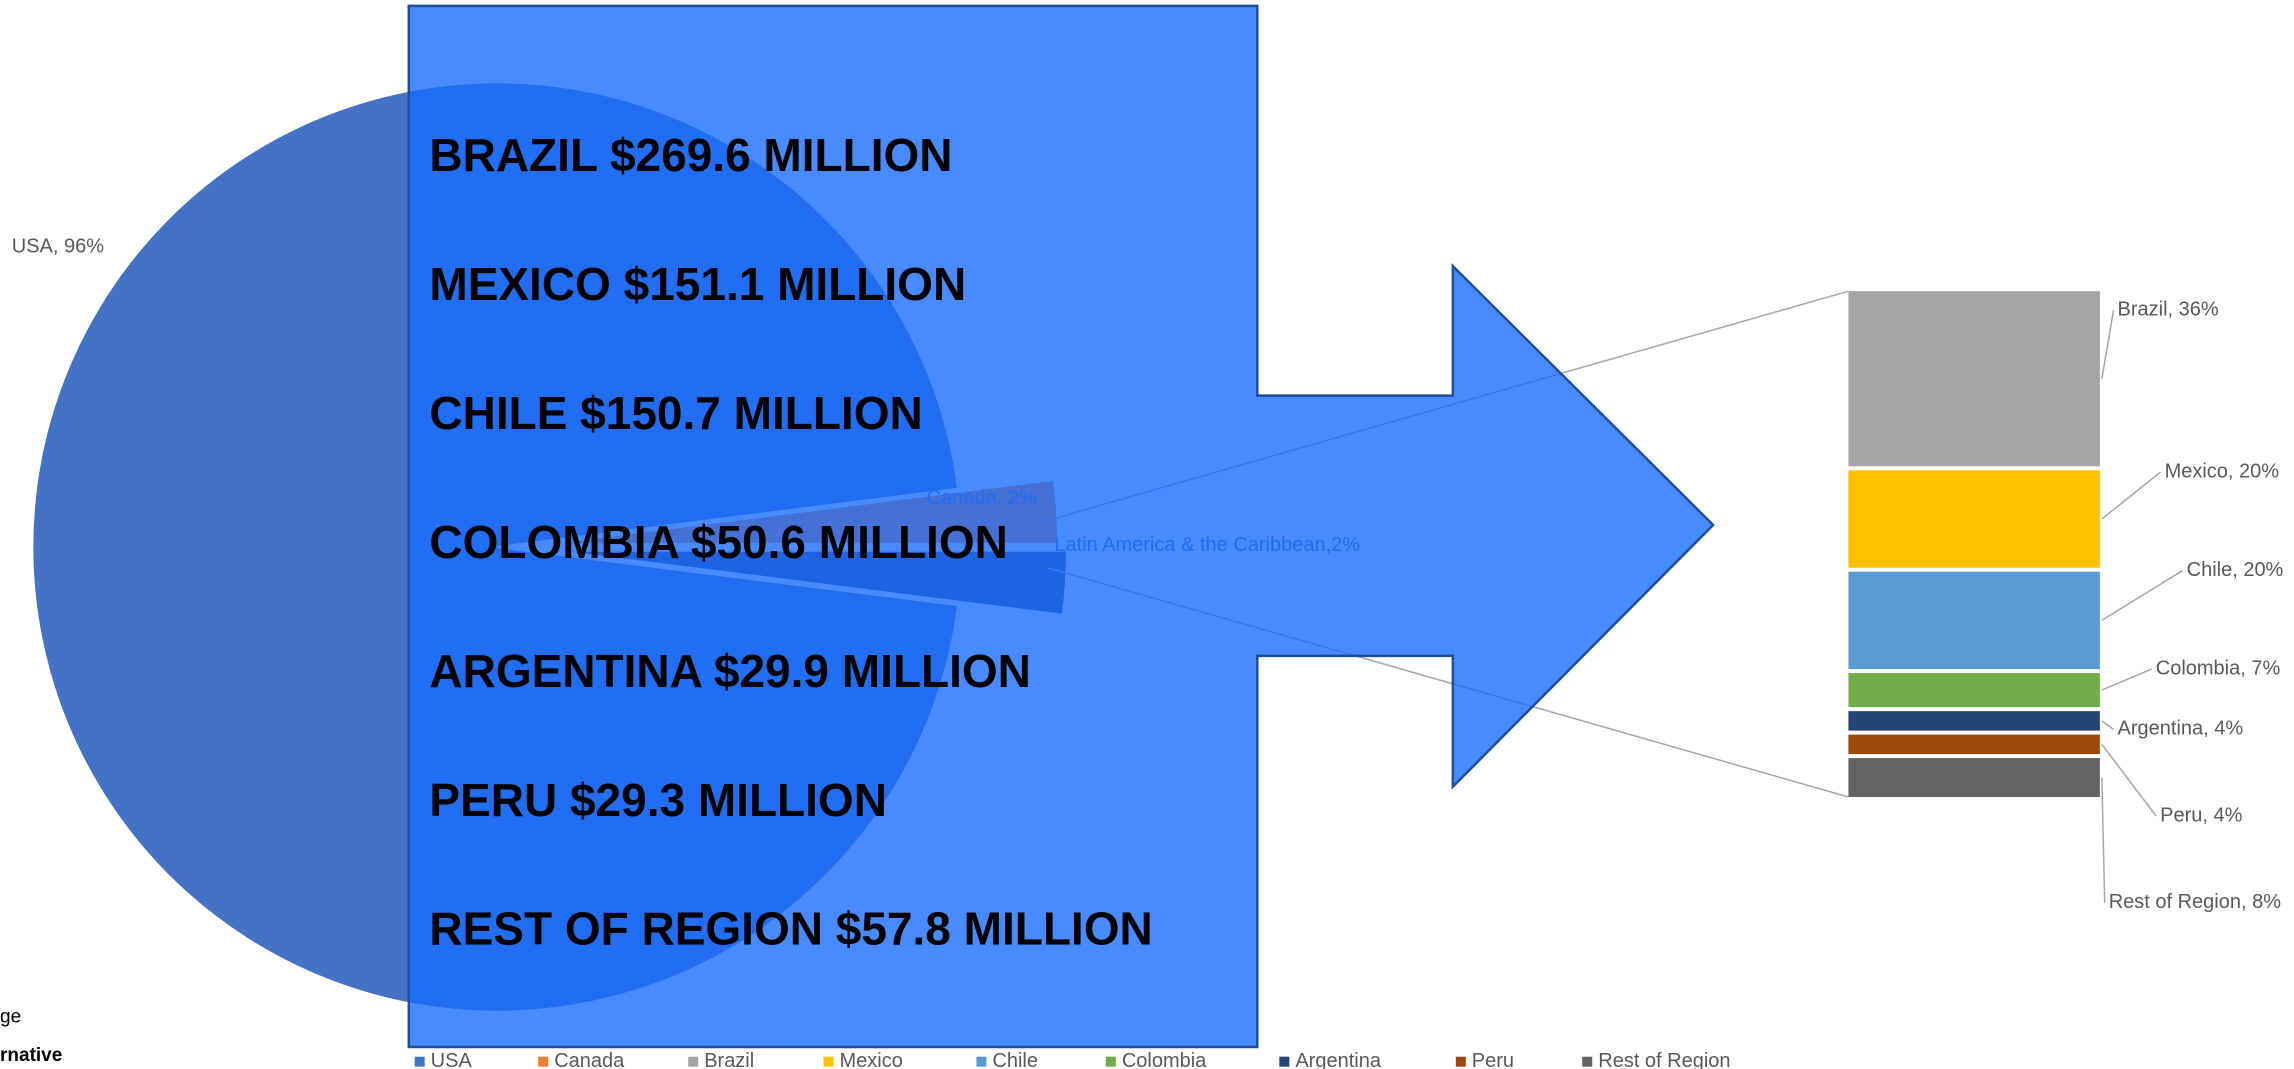  What do you see at coordinates (690, 155) in the screenshot?
I see `overlay-text: BRAZIL $269.6 MILLION` at bounding box center [690, 155].